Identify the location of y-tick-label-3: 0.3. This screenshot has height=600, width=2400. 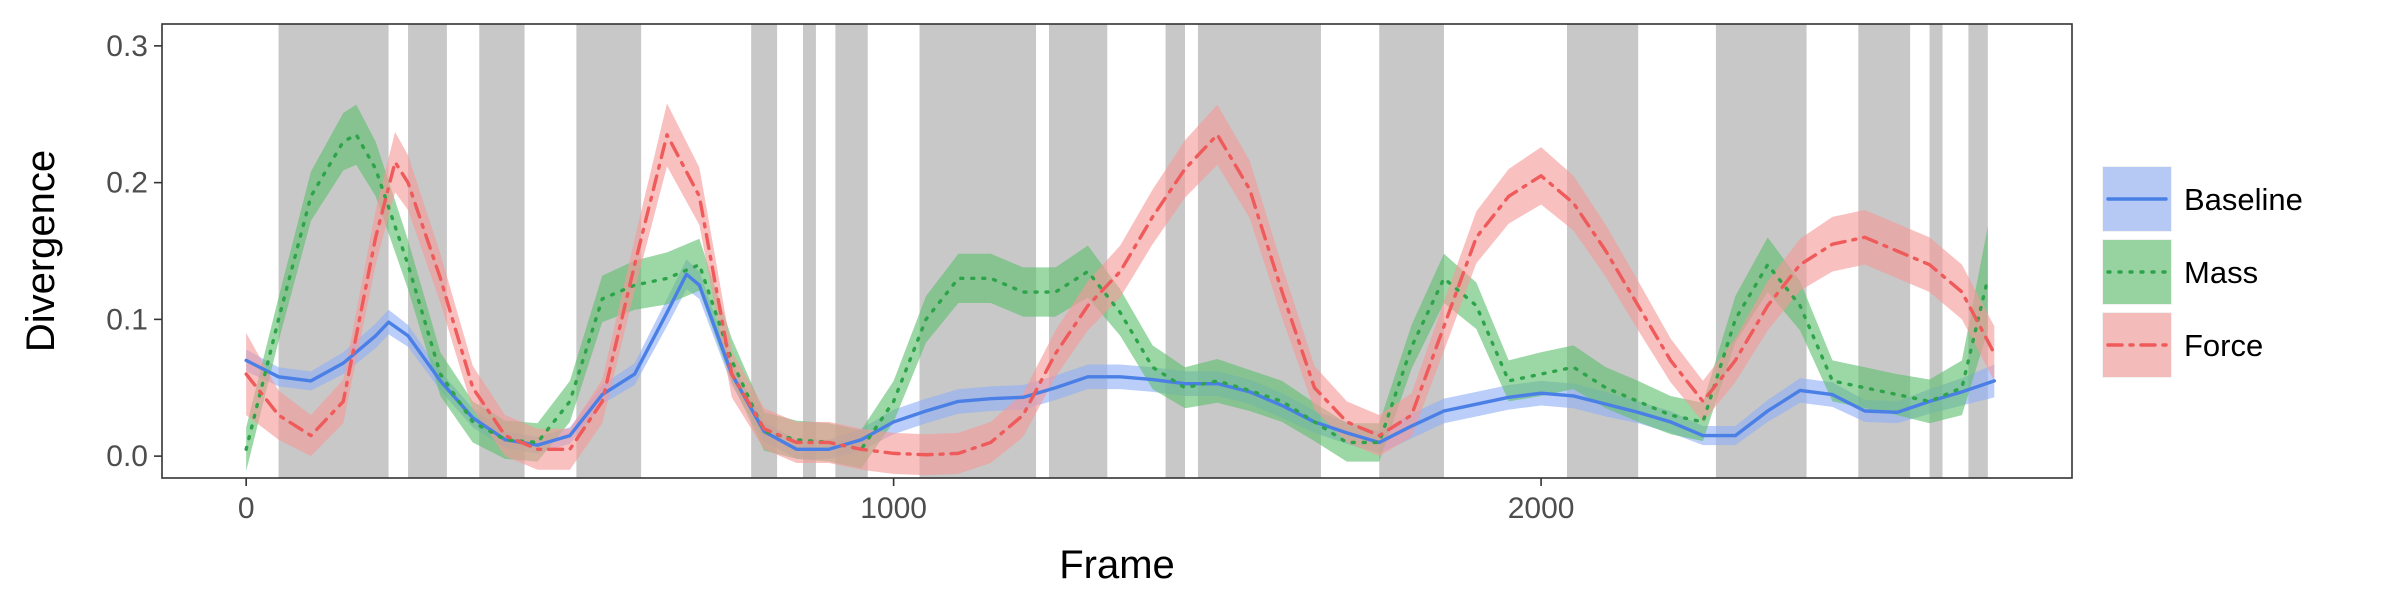
(127, 46).